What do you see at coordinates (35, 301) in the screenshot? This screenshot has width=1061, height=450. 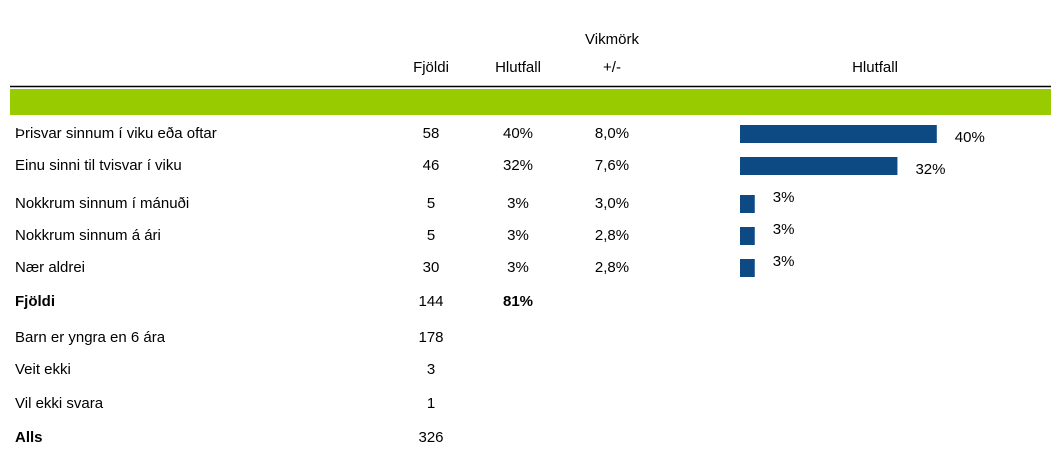 I see `row-label: Fjöldi` at bounding box center [35, 301].